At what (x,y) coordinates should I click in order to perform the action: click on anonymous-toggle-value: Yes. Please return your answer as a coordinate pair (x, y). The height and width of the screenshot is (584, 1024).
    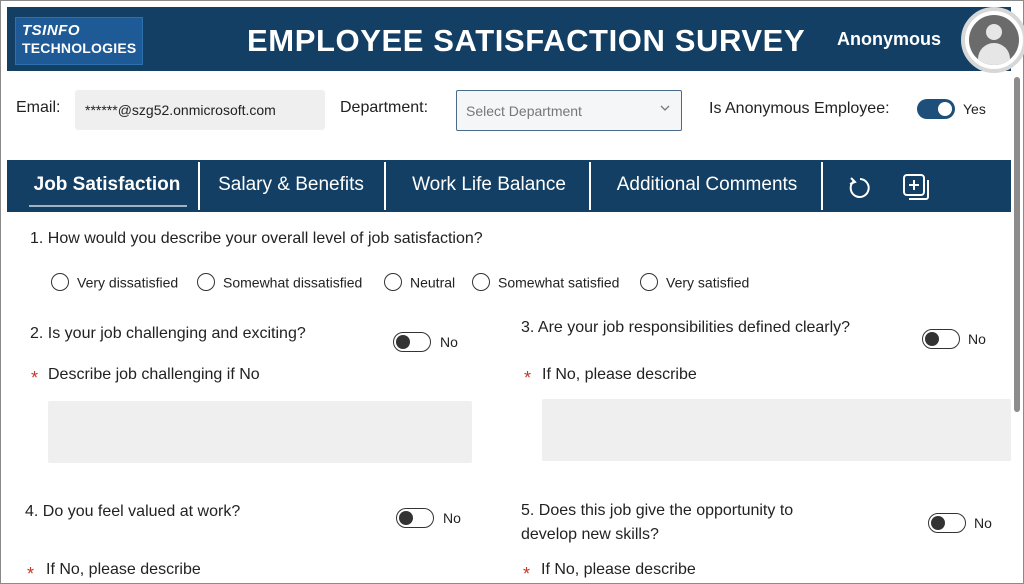
    Looking at the image, I should click on (974, 109).